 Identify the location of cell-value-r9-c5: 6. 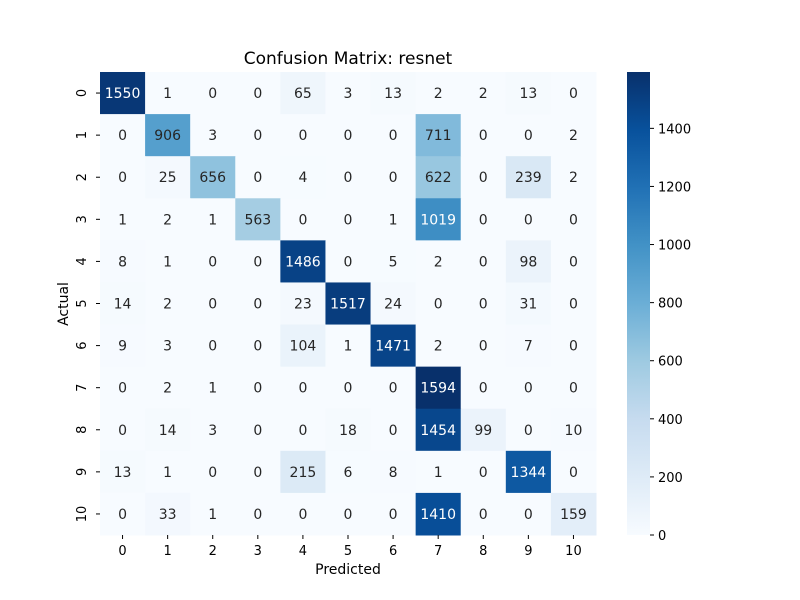
(348, 473).